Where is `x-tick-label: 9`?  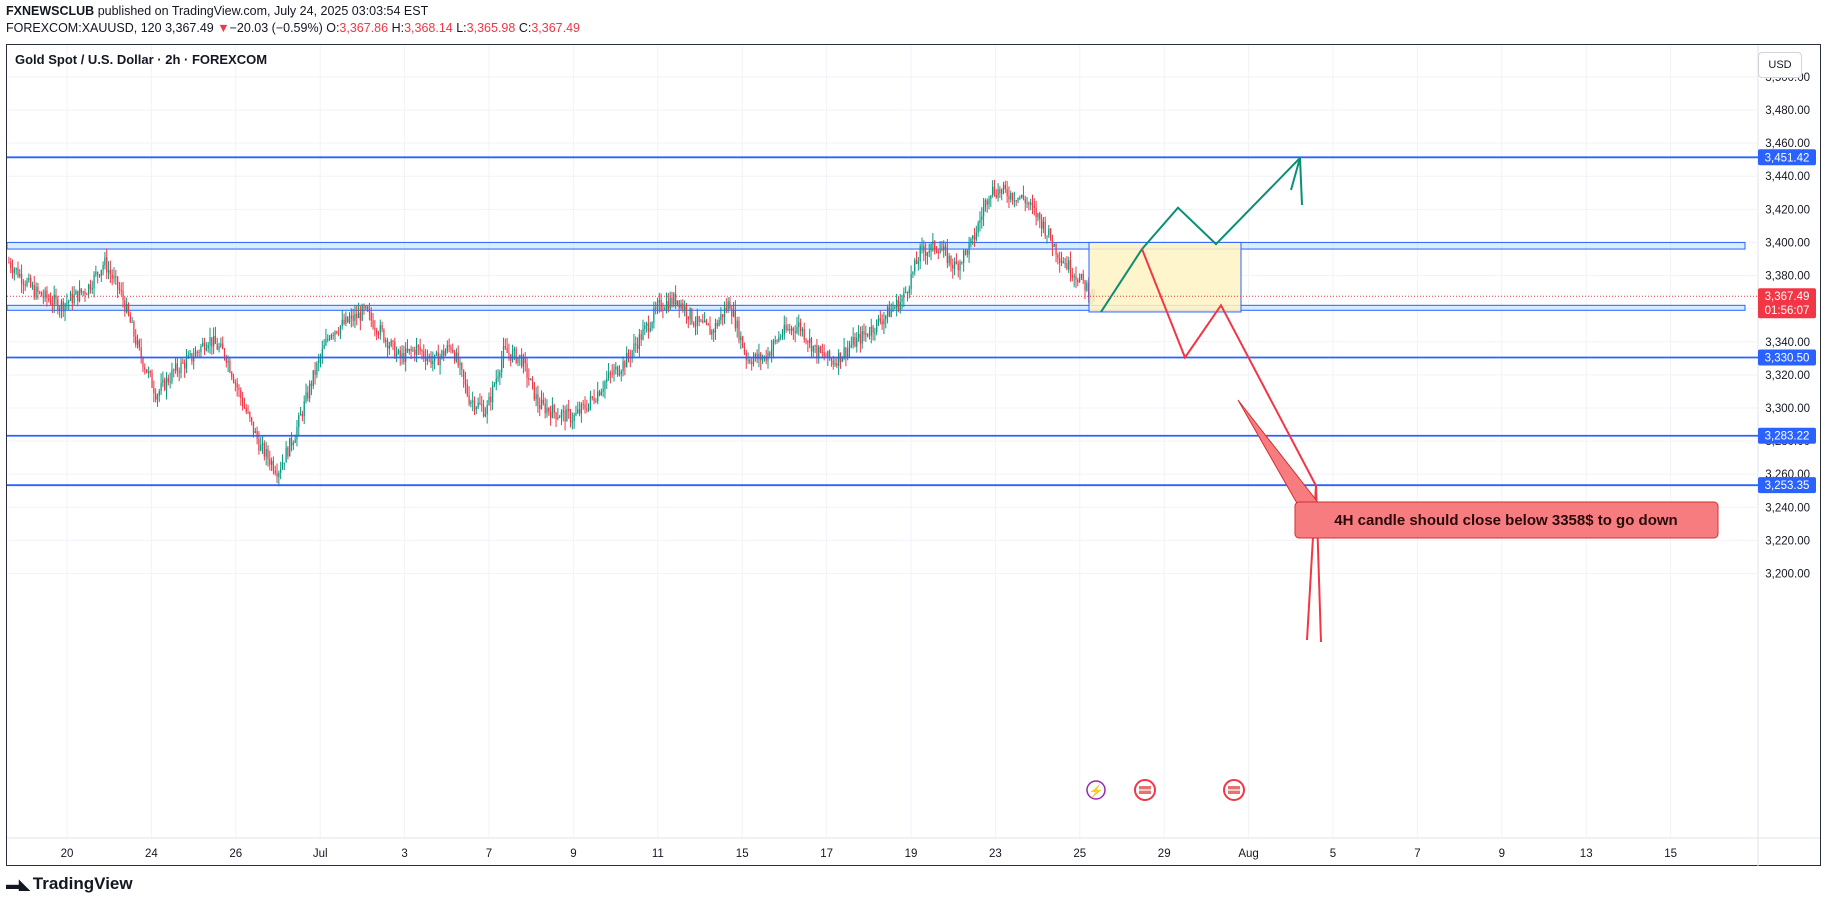 x-tick-label: 9 is located at coordinates (1502, 854).